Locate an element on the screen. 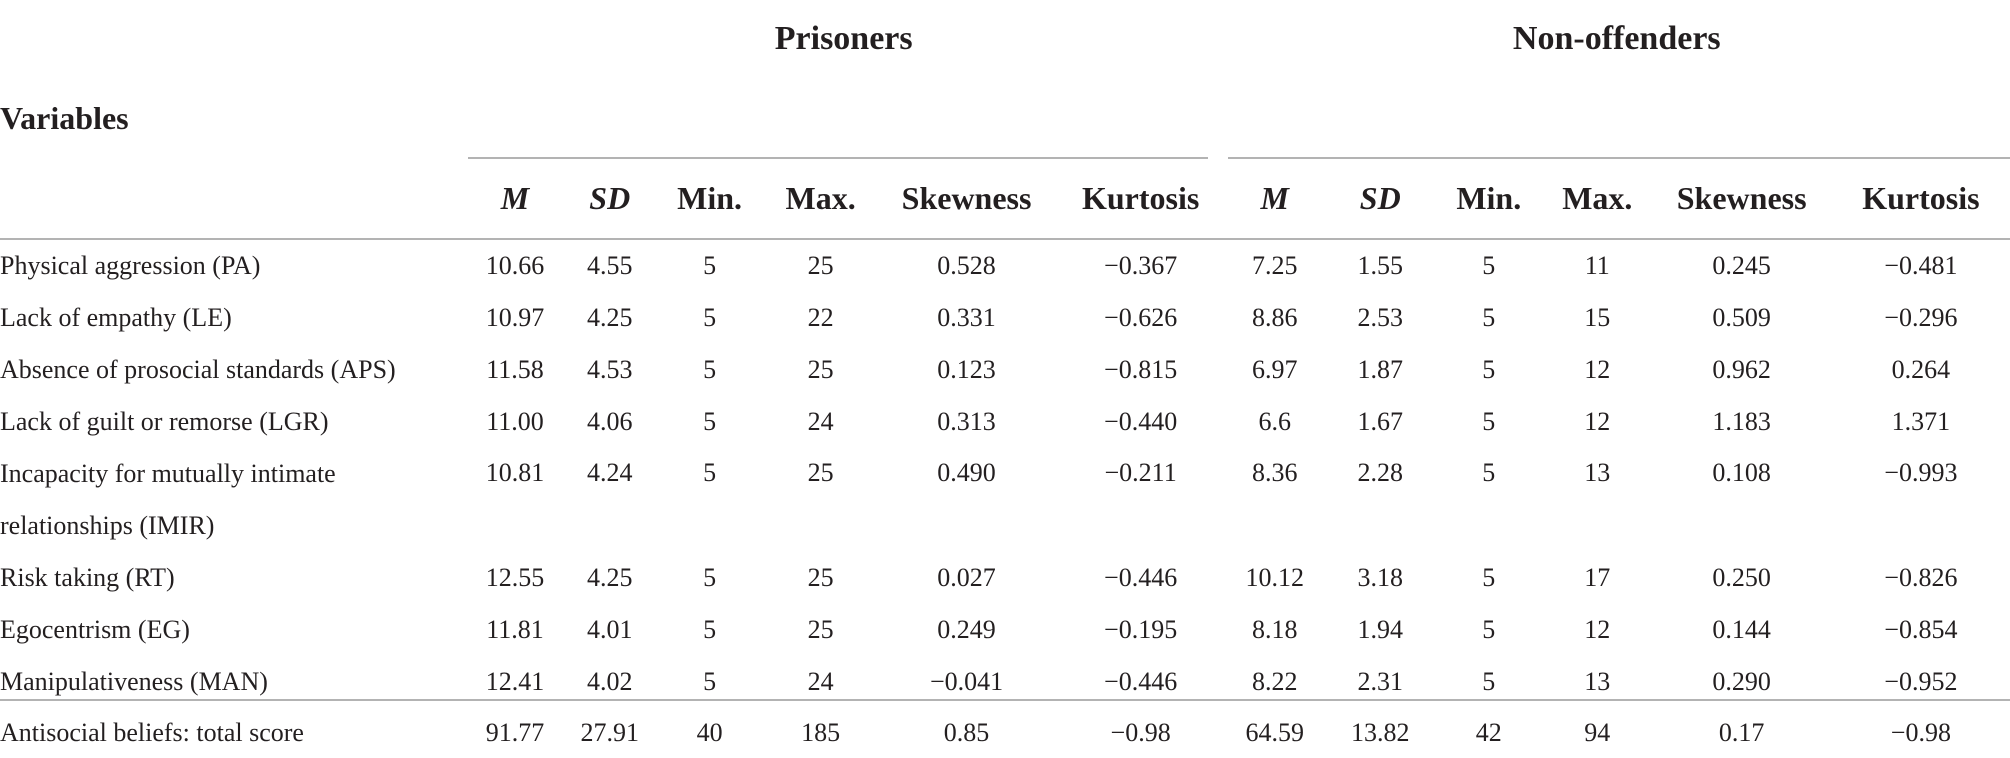 The height and width of the screenshot is (758, 2010). non-offenders-group-rule is located at coordinates (1618, 158).